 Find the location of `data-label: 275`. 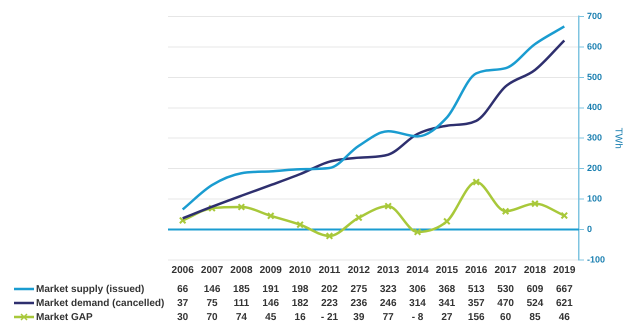

data-label: 275 is located at coordinates (359, 289).